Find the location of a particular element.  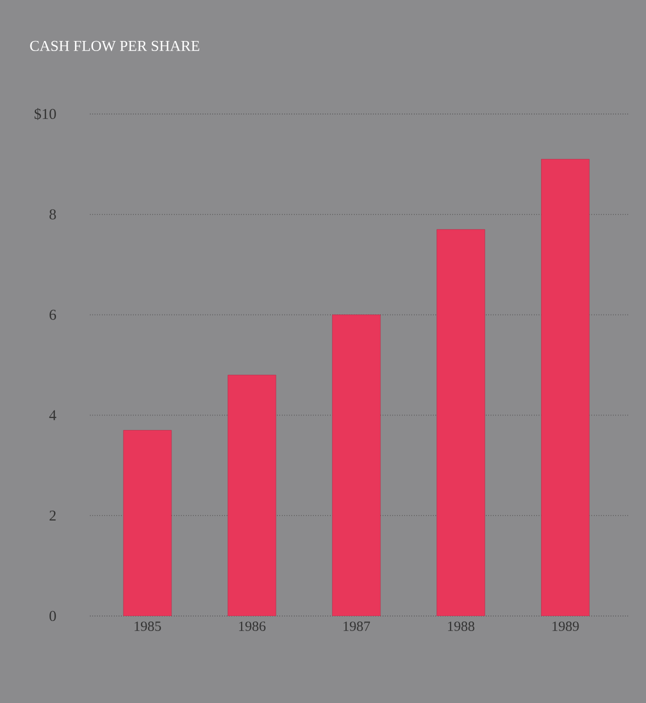

x-tick-label: 1988 is located at coordinates (461, 626).